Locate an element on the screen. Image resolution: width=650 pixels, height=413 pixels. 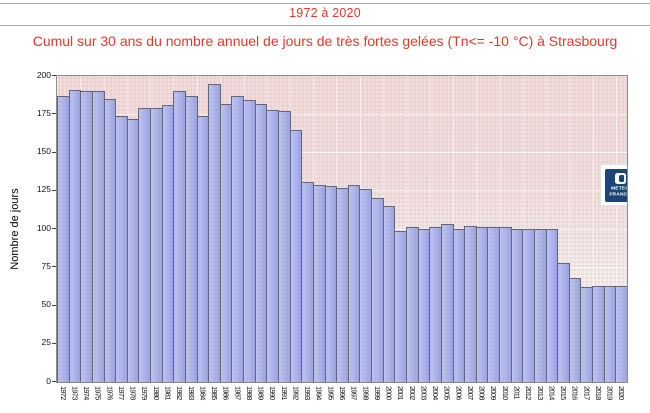
x-tick-label-2001: 2001 is located at coordinates (401, 393).